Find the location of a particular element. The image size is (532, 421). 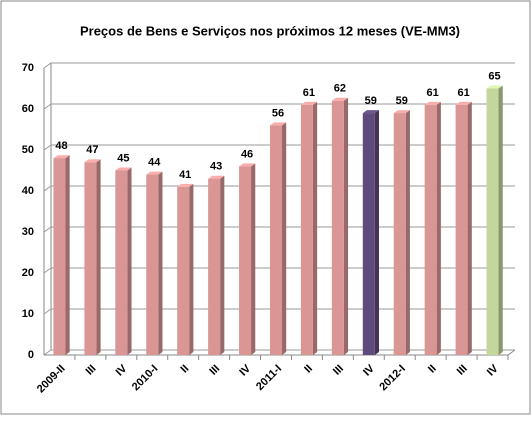

data-label: 48 is located at coordinates (61, 146).